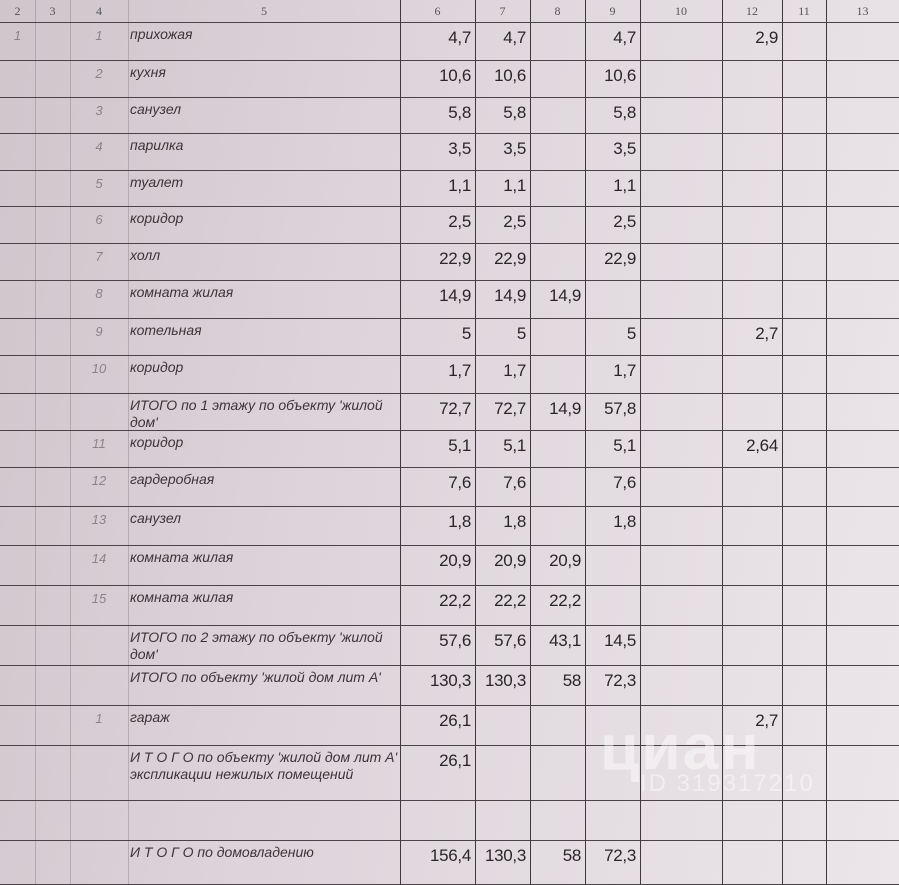 This screenshot has width=899, height=885. What do you see at coordinates (255, 677) in the screenshot?
I see `room-name: ИТОГО по объекту 'жилой дом лит А'` at bounding box center [255, 677].